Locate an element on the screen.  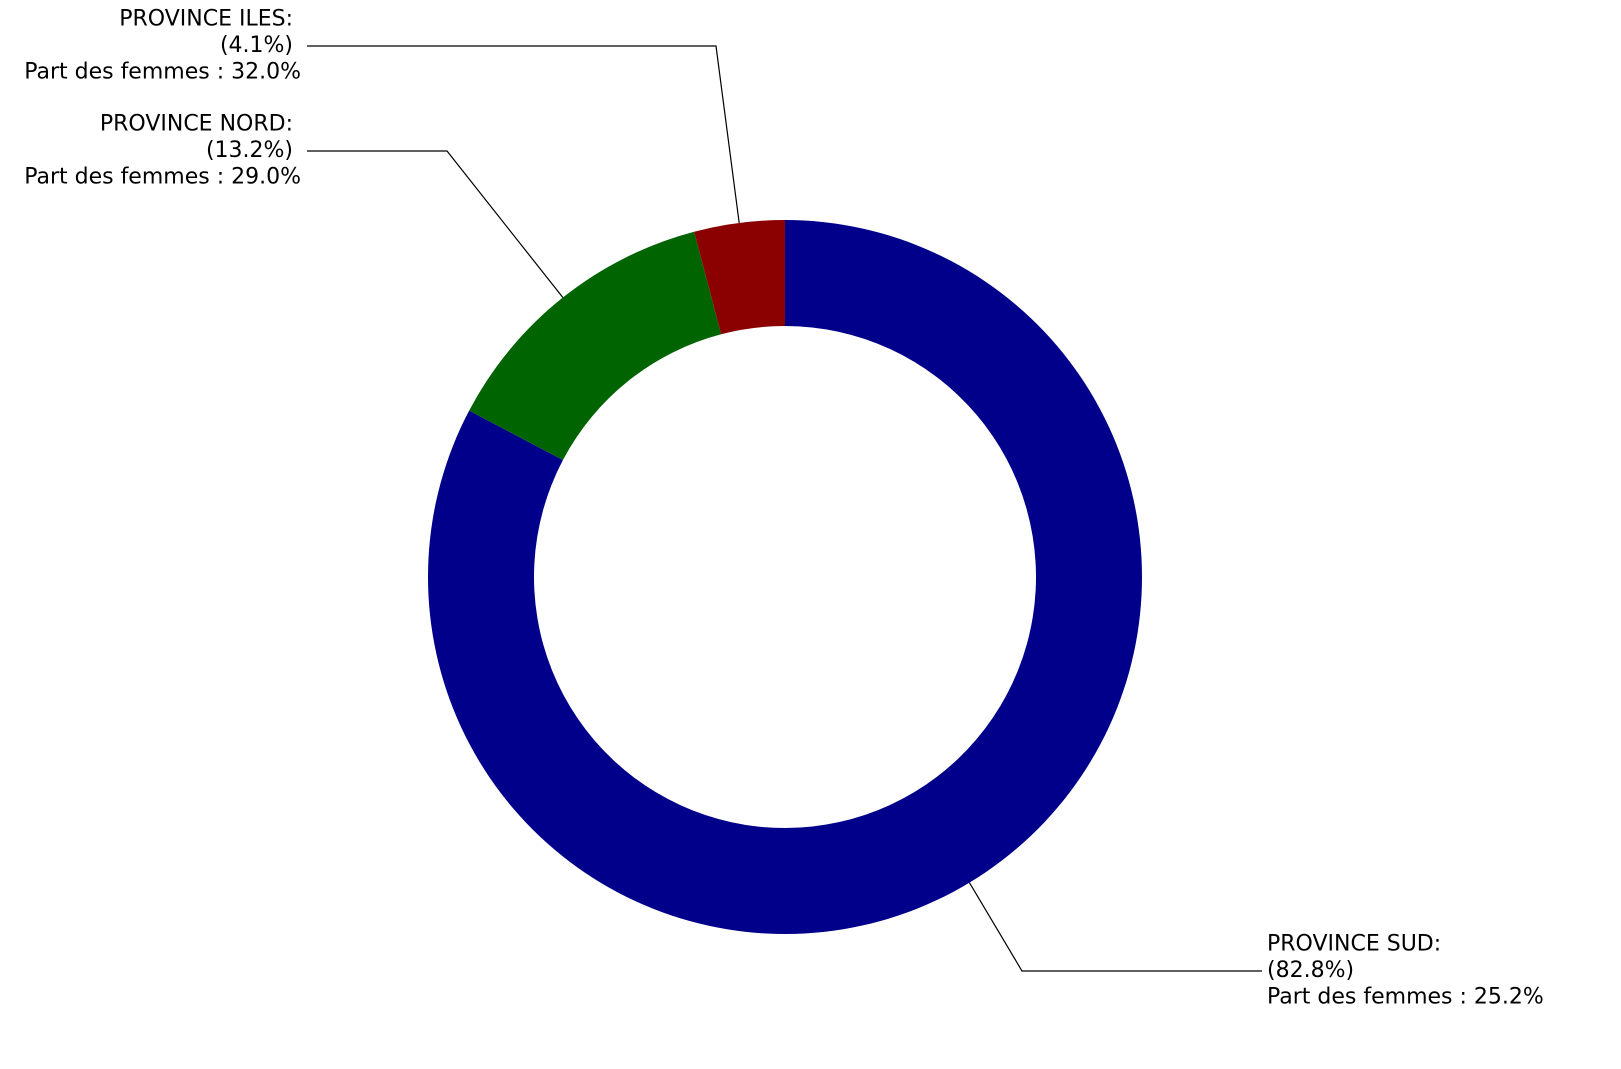
label: PROVINCE SUD: is located at coordinates (1354, 944).